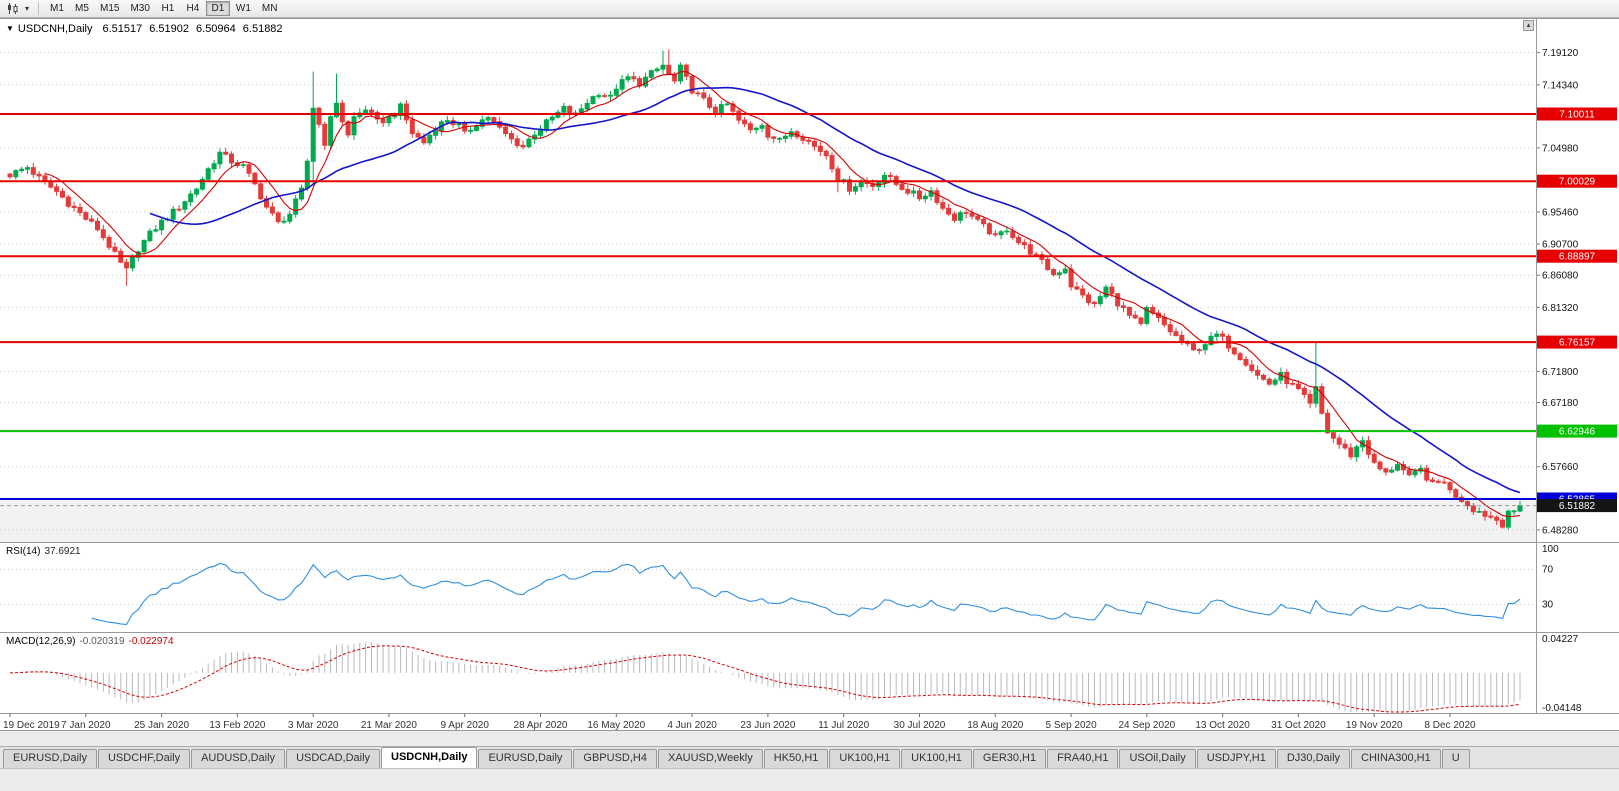 The width and height of the screenshot is (1619, 791). What do you see at coordinates (1560, 639) in the screenshot?
I see `macd-axis-label: 0.04227` at bounding box center [1560, 639].